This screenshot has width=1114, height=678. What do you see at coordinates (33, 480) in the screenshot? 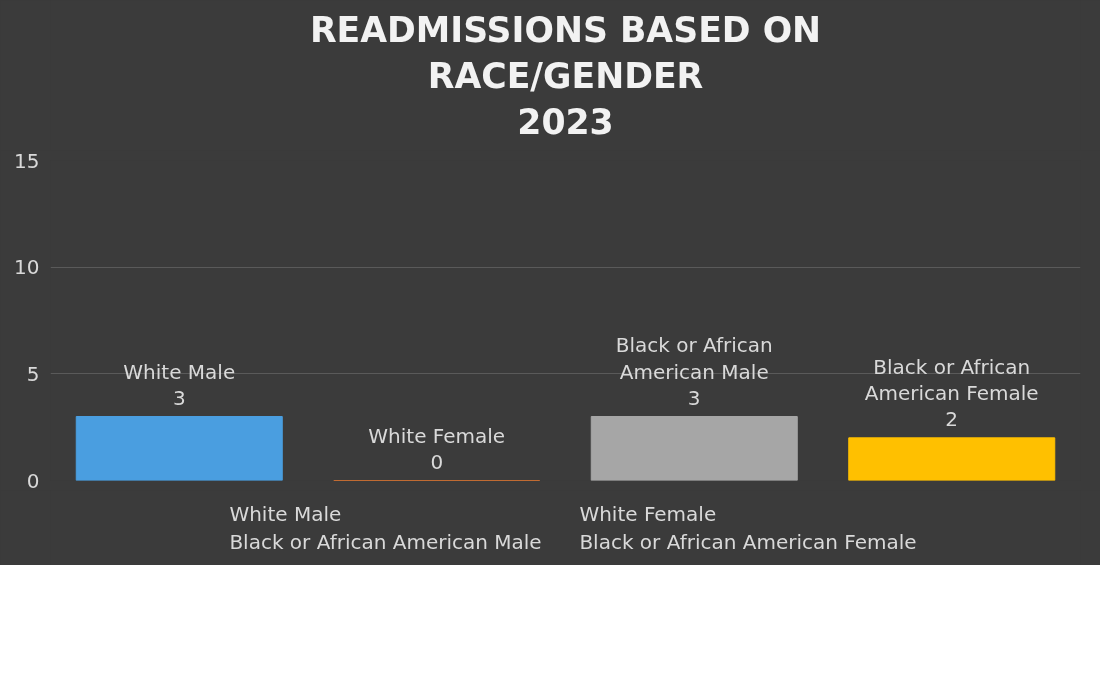
I see `y-tick-label: 0` at bounding box center [33, 480].